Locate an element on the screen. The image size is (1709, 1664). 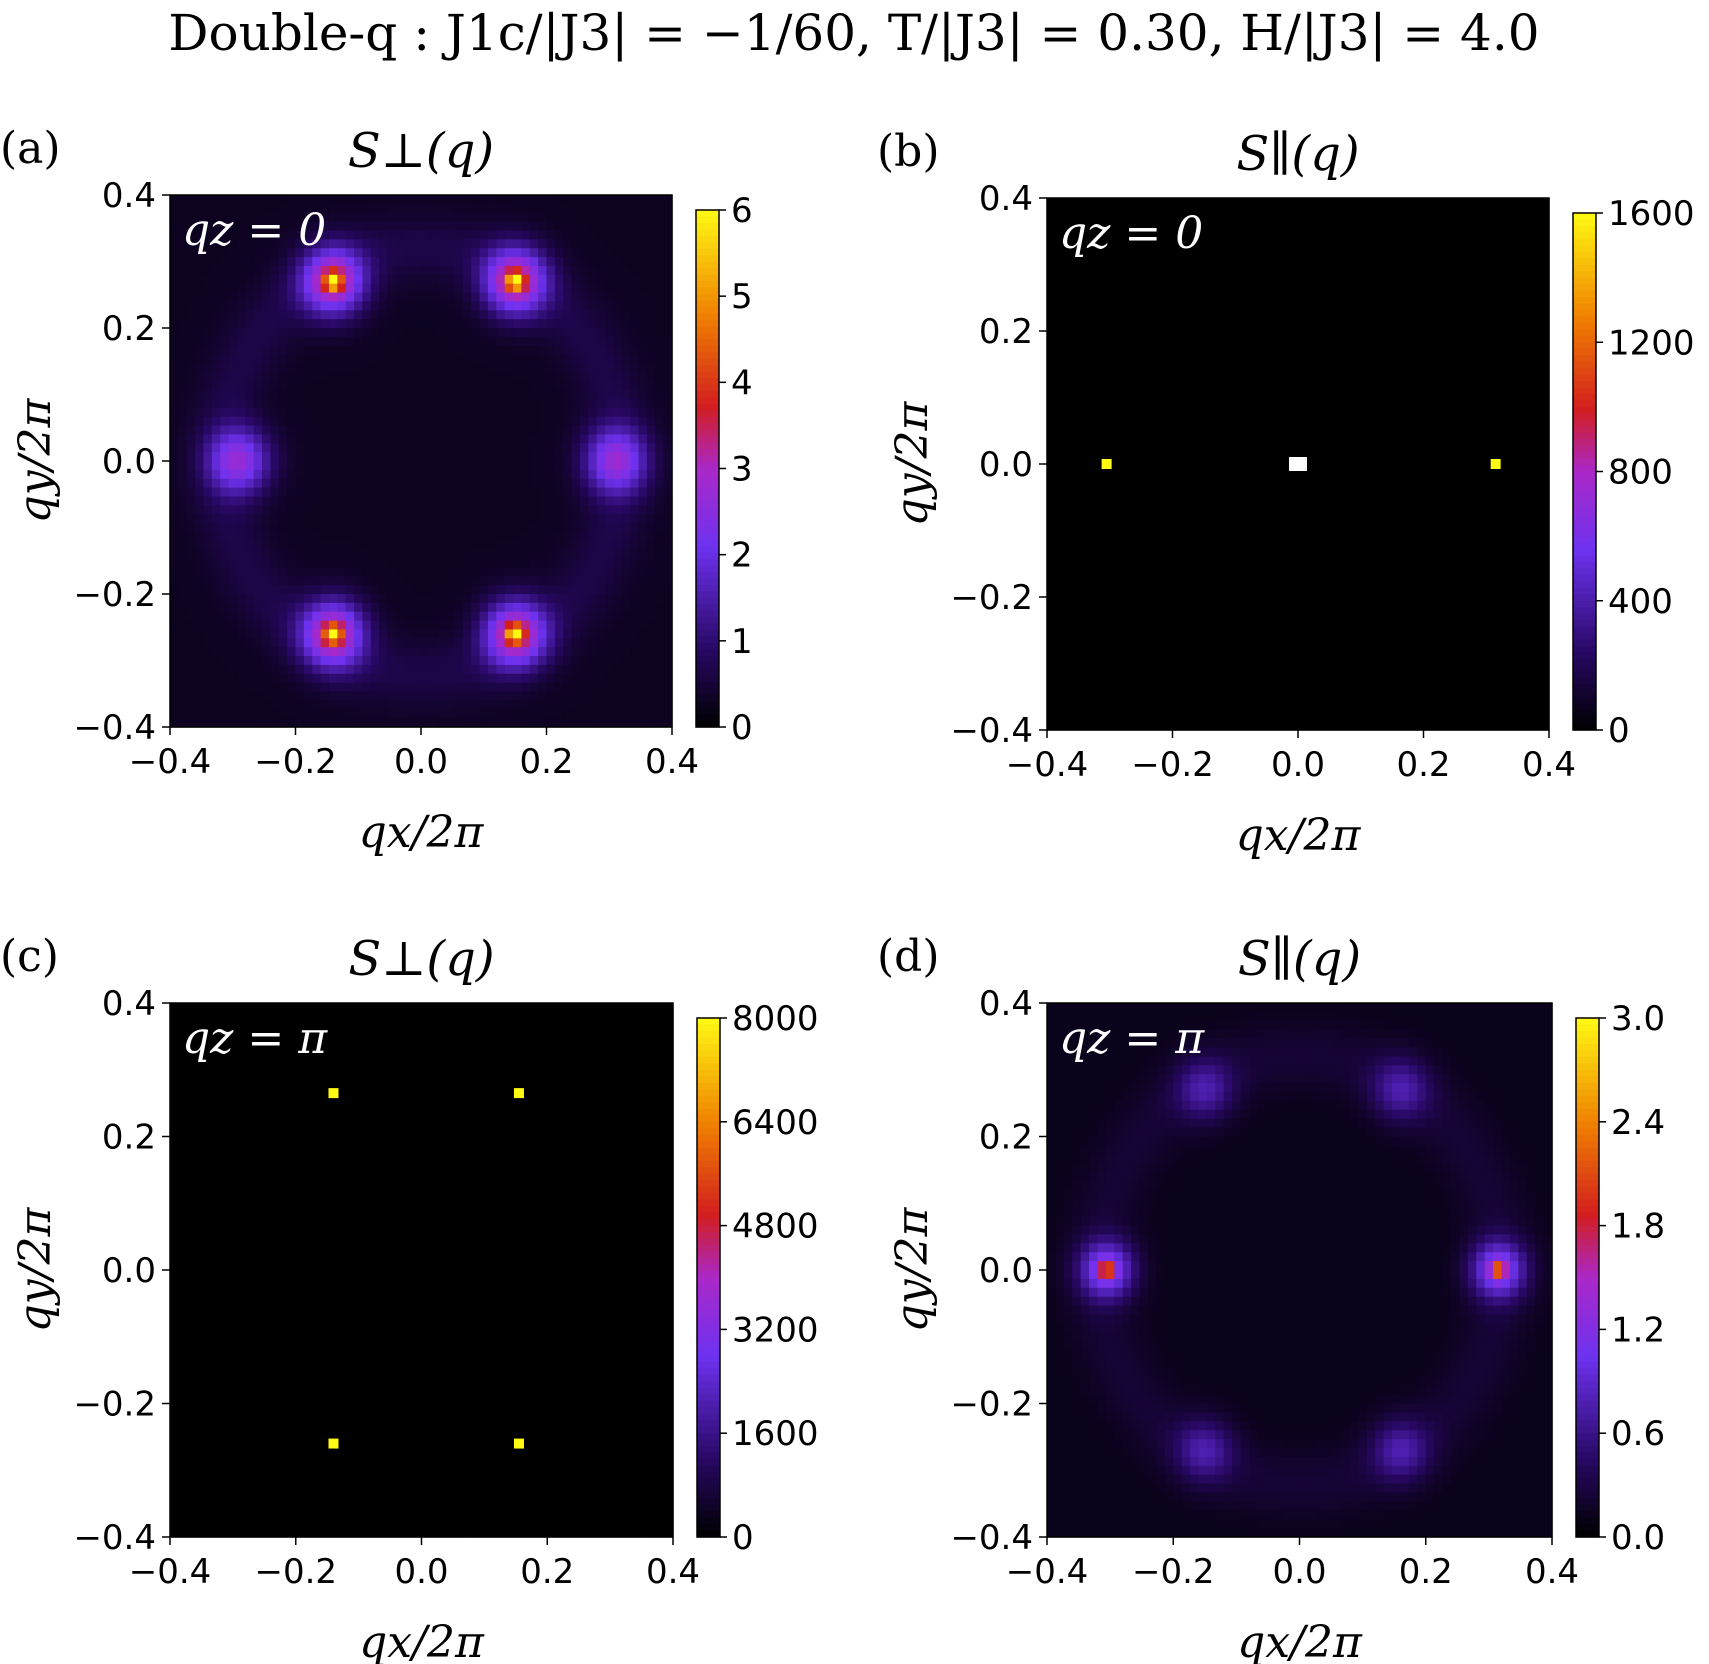
colorbar-tick-label: 6400 is located at coordinates (775, 1123).